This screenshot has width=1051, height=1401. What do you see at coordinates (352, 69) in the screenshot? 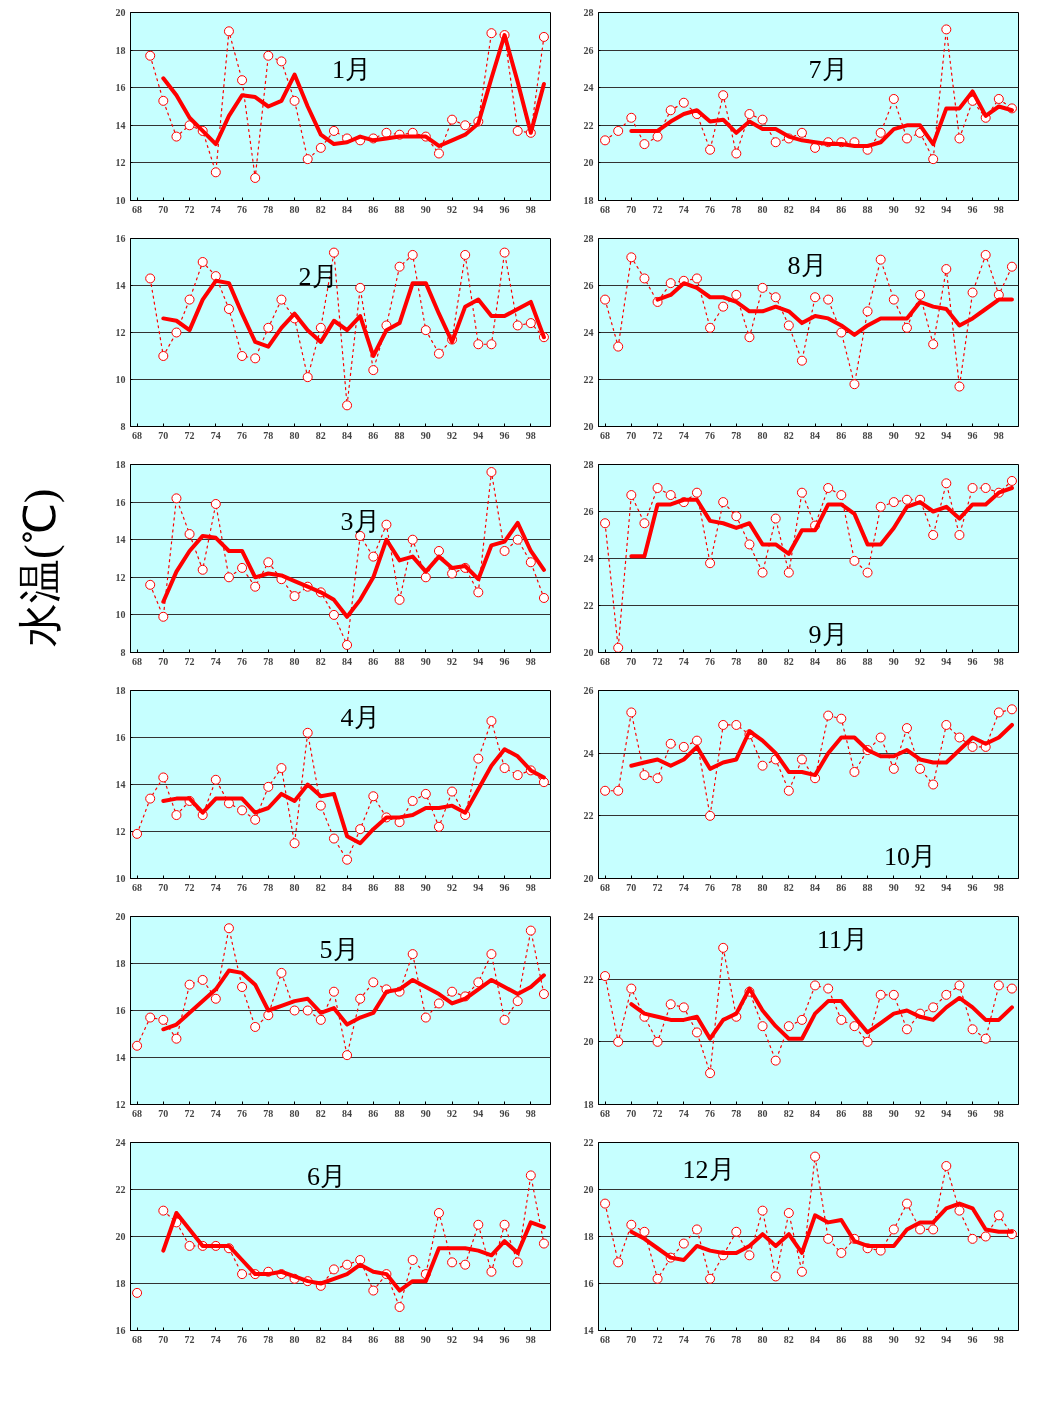
I see `text: 1月` at bounding box center [352, 69].